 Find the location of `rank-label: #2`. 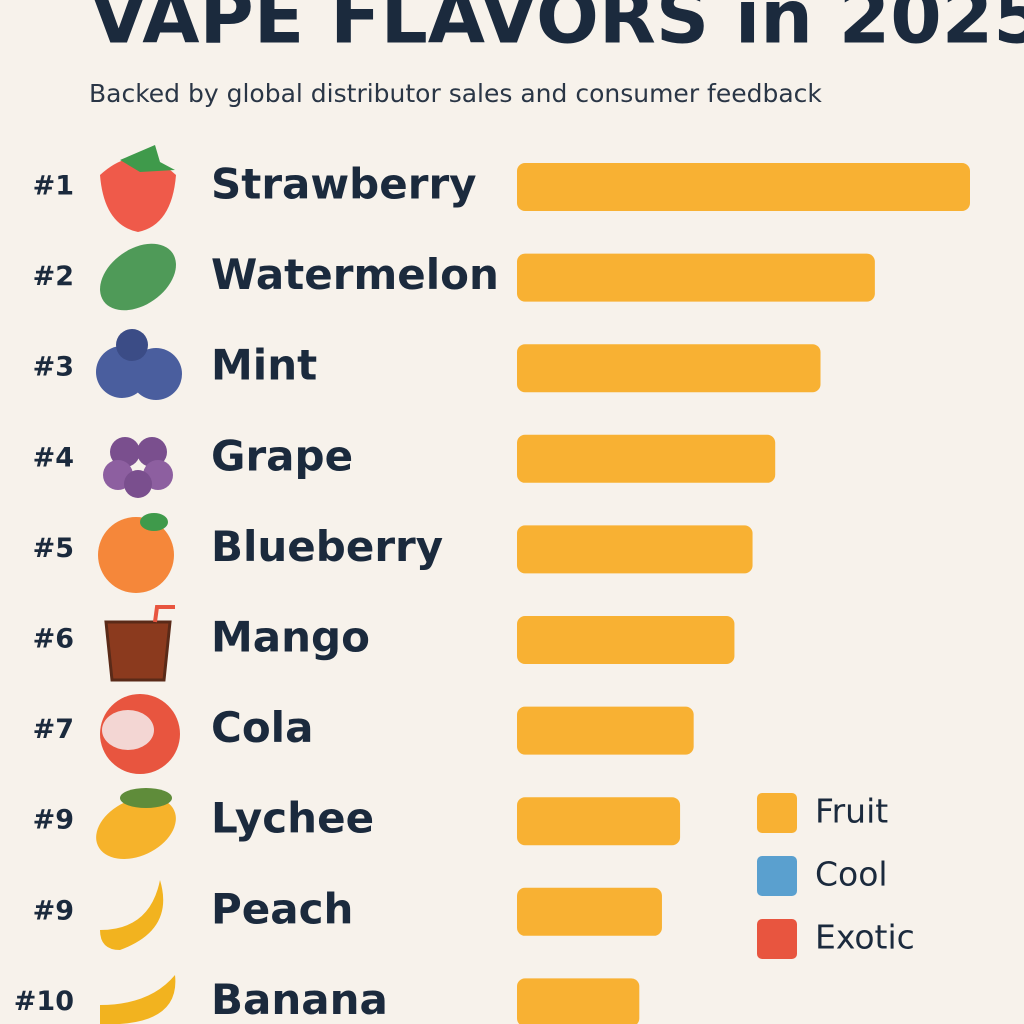

rank-label: #2 is located at coordinates (53, 276).